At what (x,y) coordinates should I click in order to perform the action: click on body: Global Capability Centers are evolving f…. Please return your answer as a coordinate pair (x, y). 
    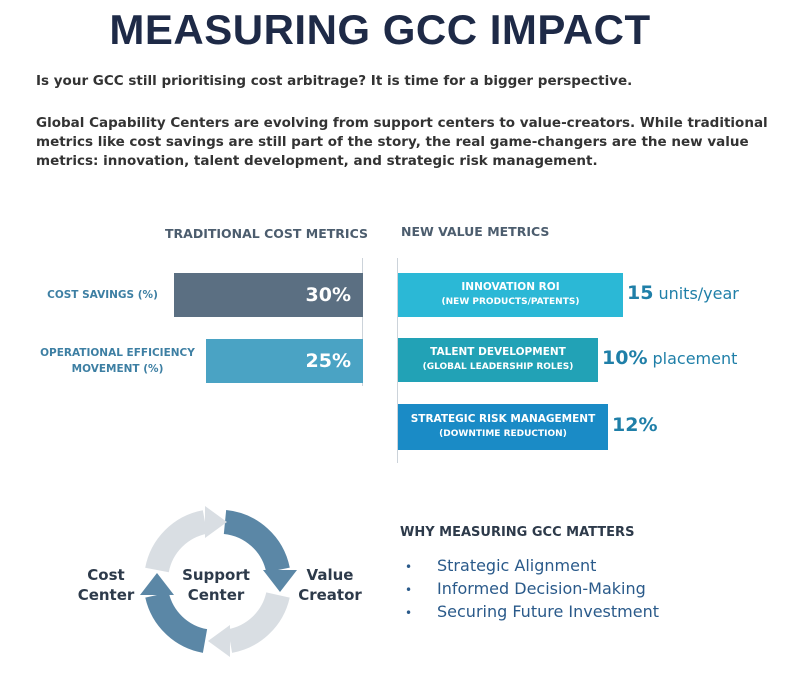
    Looking at the image, I should click on (402, 142).